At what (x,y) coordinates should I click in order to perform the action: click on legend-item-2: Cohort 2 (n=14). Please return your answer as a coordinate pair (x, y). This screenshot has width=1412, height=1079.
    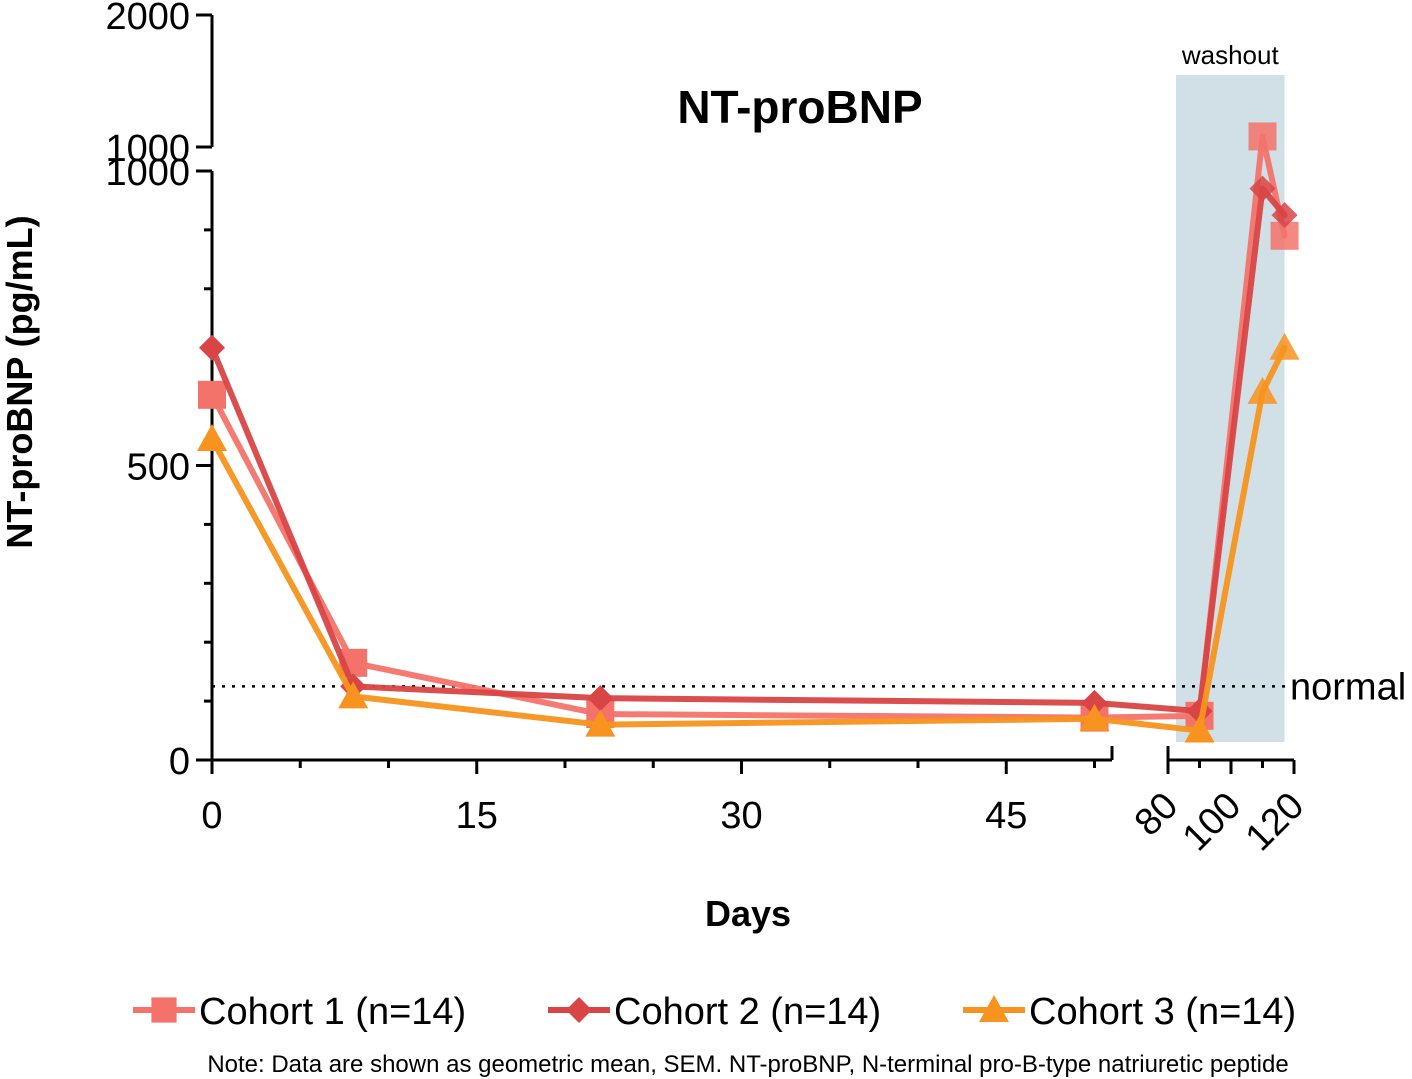
    Looking at the image, I should click on (714, 1012).